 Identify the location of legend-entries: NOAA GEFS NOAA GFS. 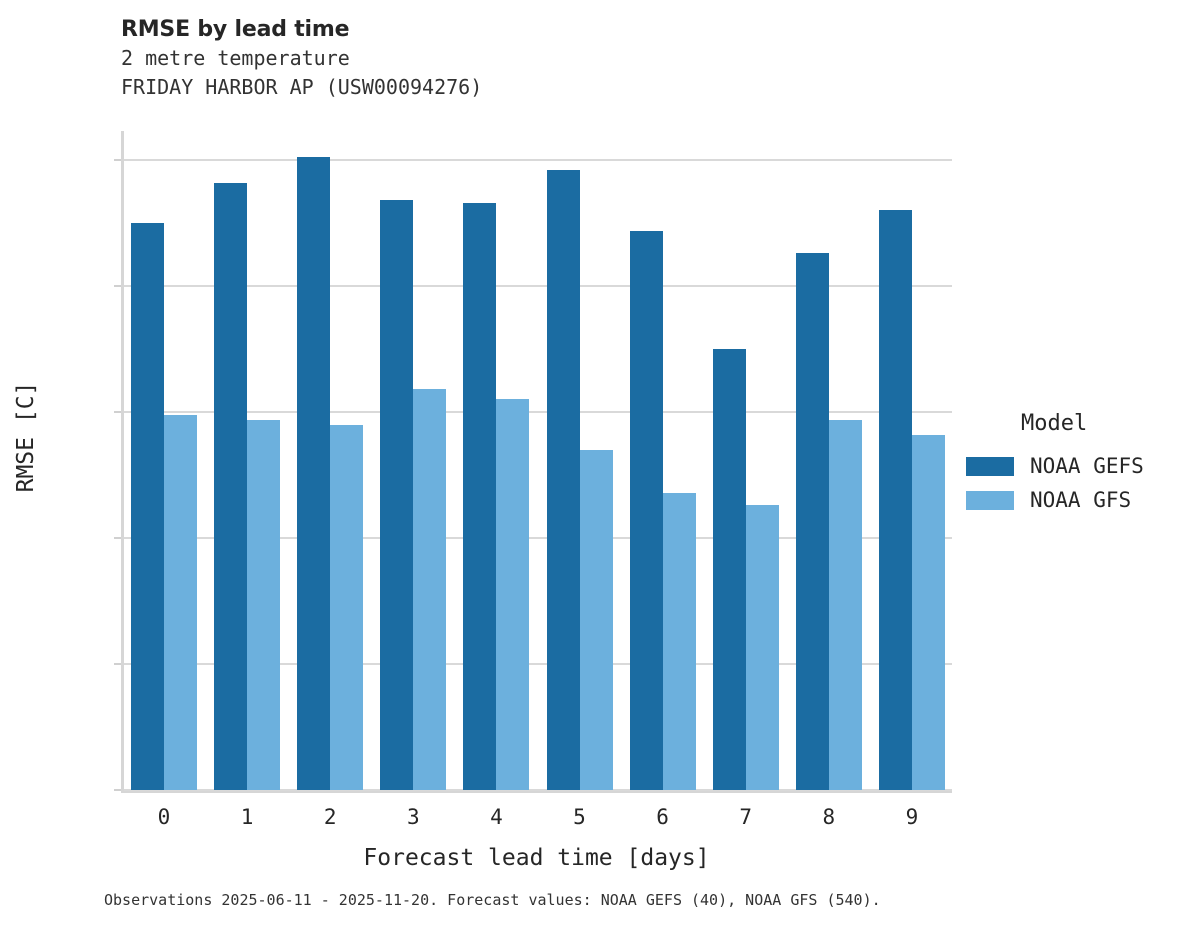
(1073, 483).